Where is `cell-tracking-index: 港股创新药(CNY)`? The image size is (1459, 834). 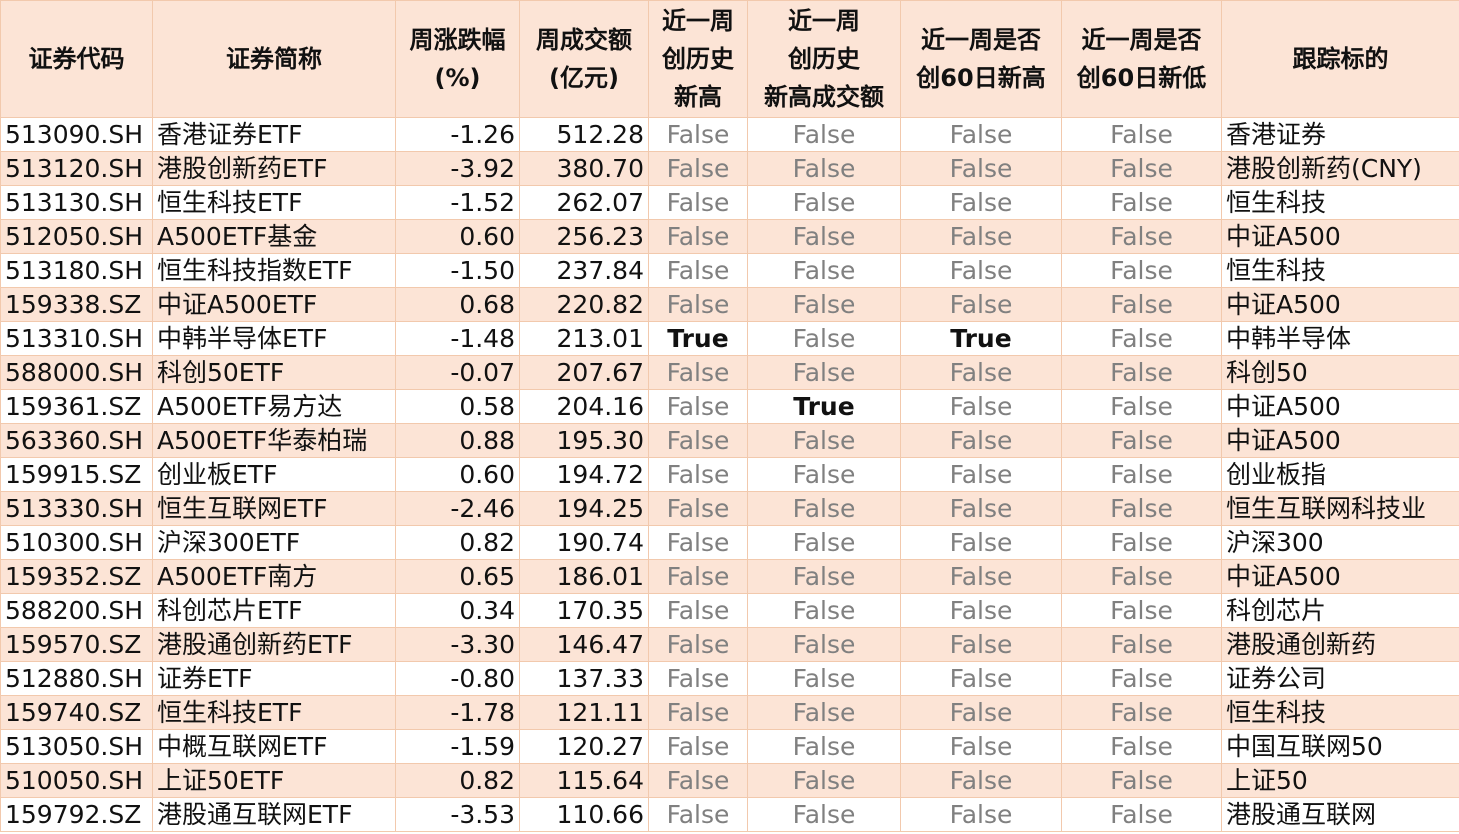 cell-tracking-index: 港股创新药(CNY) is located at coordinates (1340, 168).